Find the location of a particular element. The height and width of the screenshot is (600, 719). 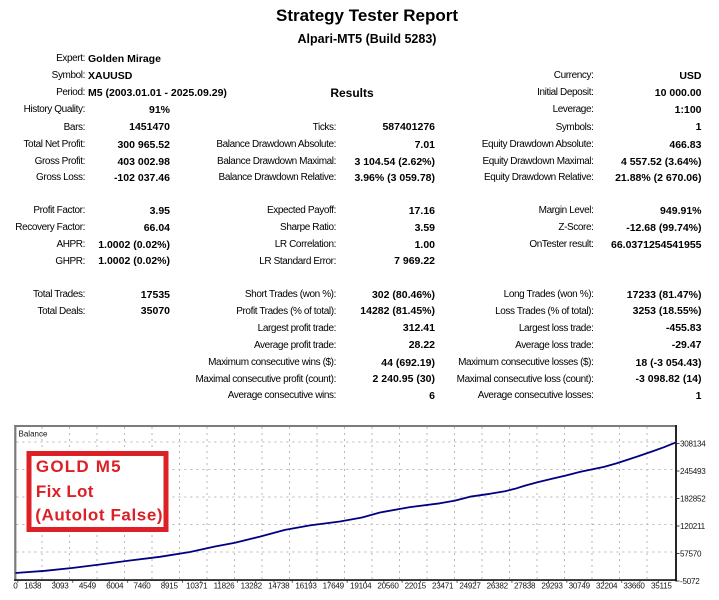

svg-text: 6004 is located at coordinates (115, 586).